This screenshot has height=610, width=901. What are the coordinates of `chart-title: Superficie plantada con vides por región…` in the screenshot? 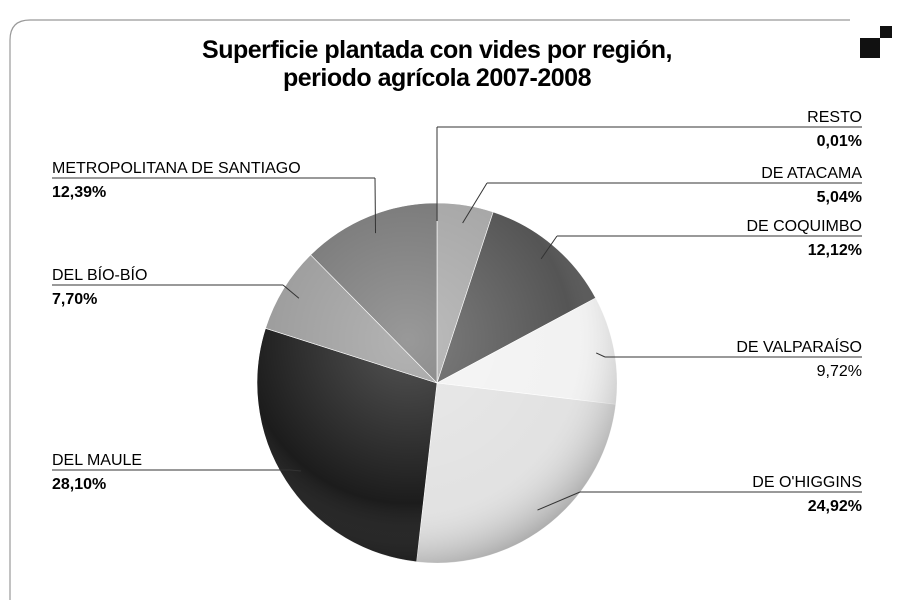 It's located at (437, 64).